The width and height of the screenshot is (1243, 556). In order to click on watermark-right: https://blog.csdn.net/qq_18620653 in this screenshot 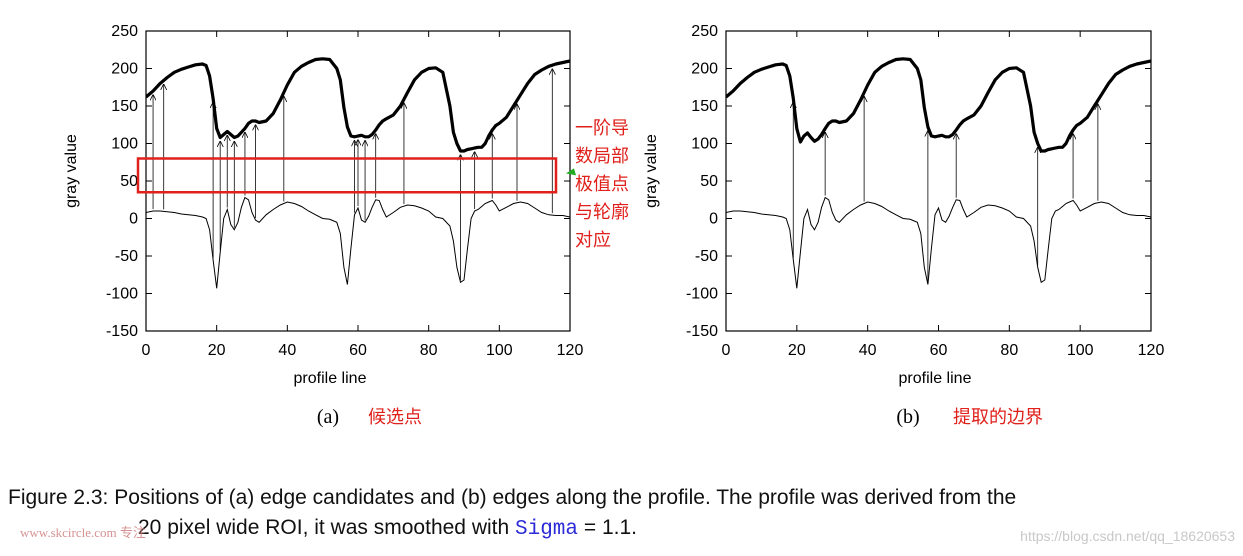, I will do `click(1127, 536)`.